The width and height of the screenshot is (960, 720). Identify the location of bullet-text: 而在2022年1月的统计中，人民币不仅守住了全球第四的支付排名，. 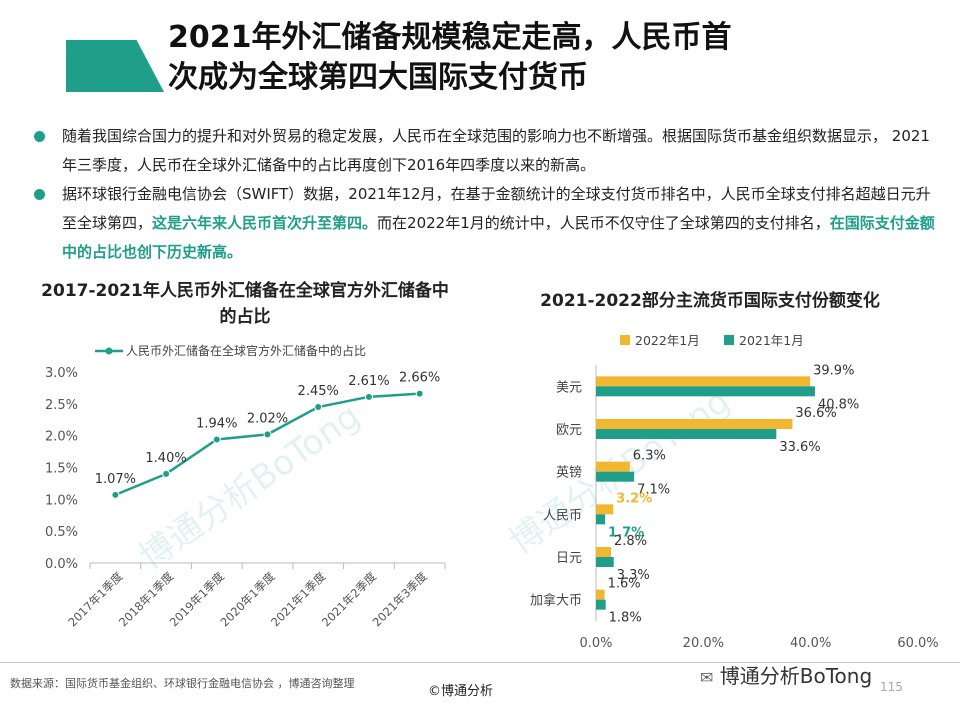
(603, 223).